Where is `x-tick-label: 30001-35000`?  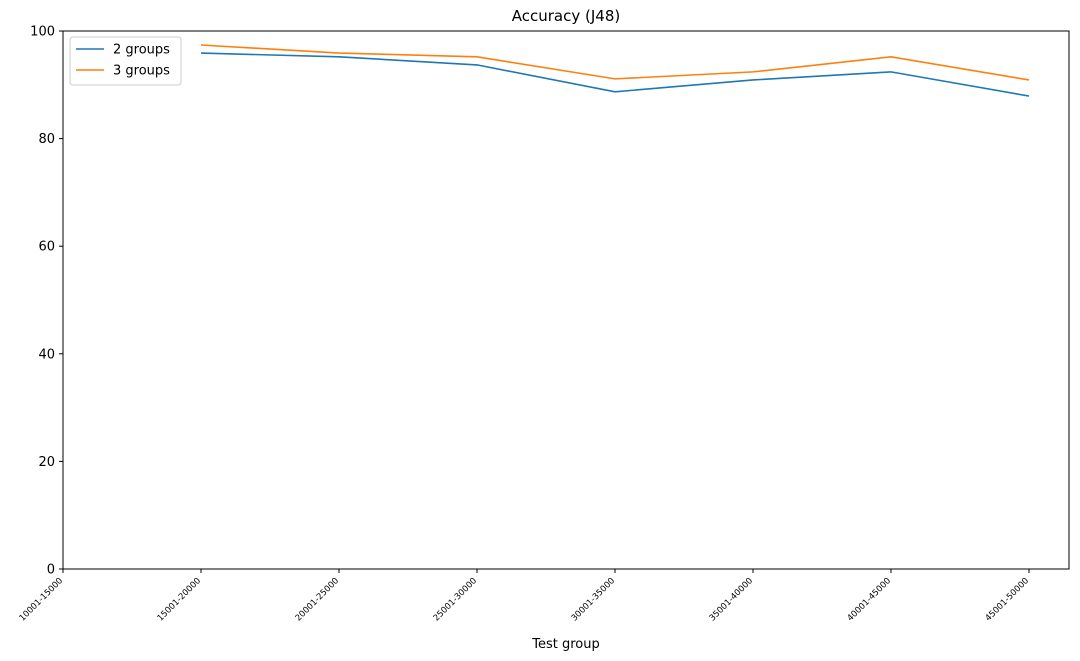 x-tick-label: 30001-35000 is located at coordinates (593, 599).